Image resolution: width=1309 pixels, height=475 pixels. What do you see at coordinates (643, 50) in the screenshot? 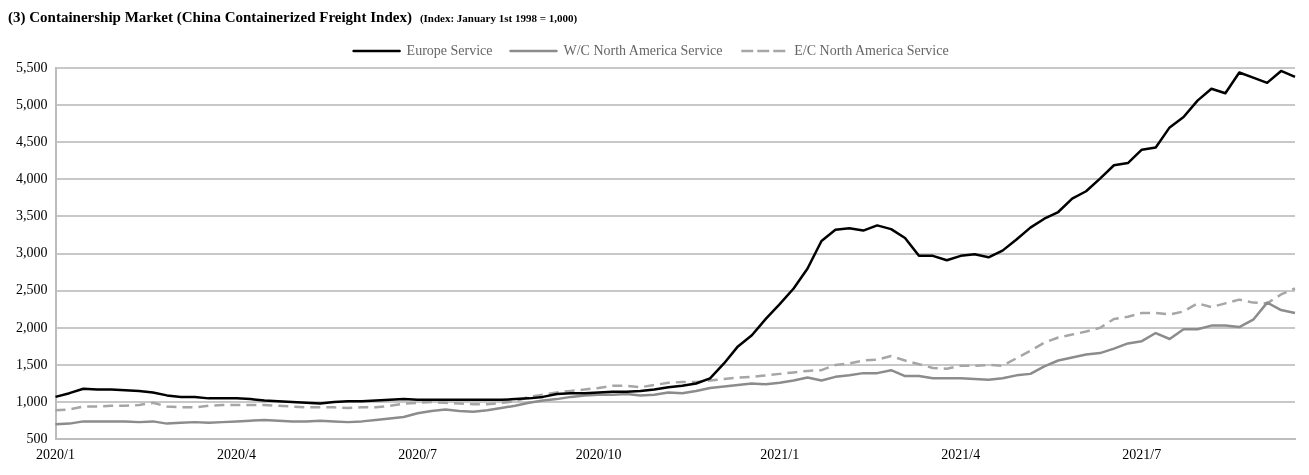
I see `legend-label: W/C North America Service` at bounding box center [643, 50].